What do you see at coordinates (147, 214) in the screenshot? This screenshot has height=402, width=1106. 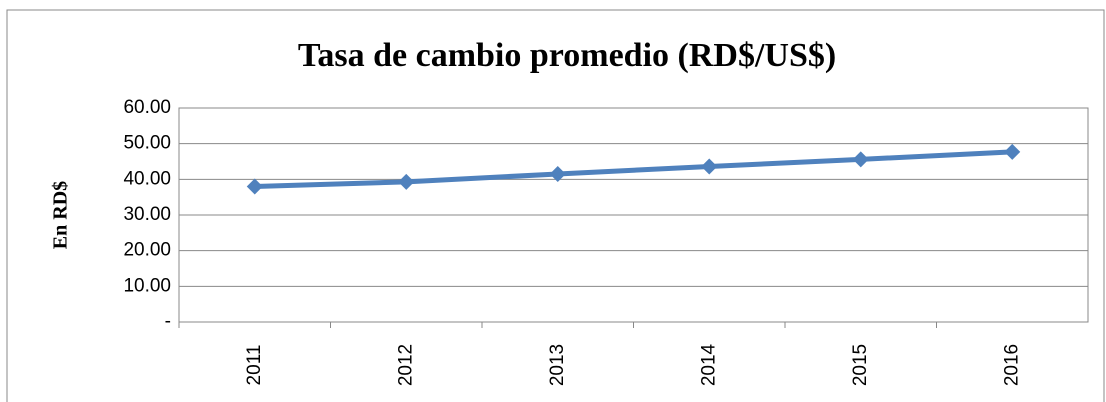 I see `y-tick-label: 30.00` at bounding box center [147, 214].